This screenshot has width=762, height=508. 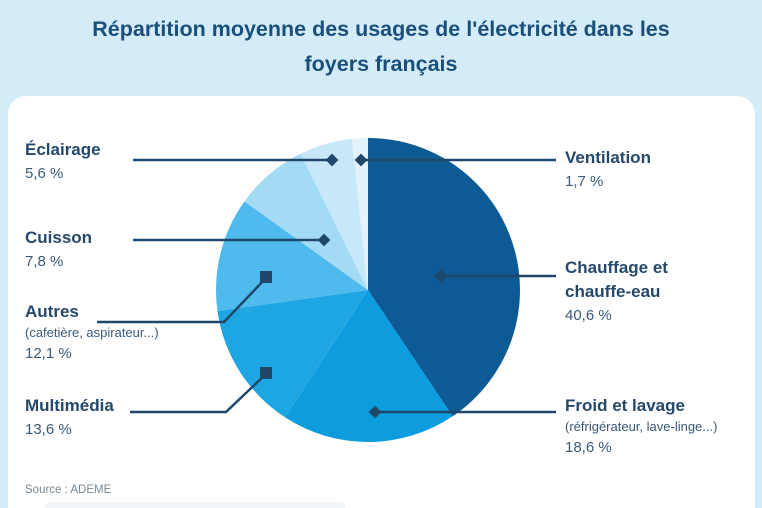 I want to click on callout-multimedia: Multimédia 13,6 %, so click(x=69, y=417).